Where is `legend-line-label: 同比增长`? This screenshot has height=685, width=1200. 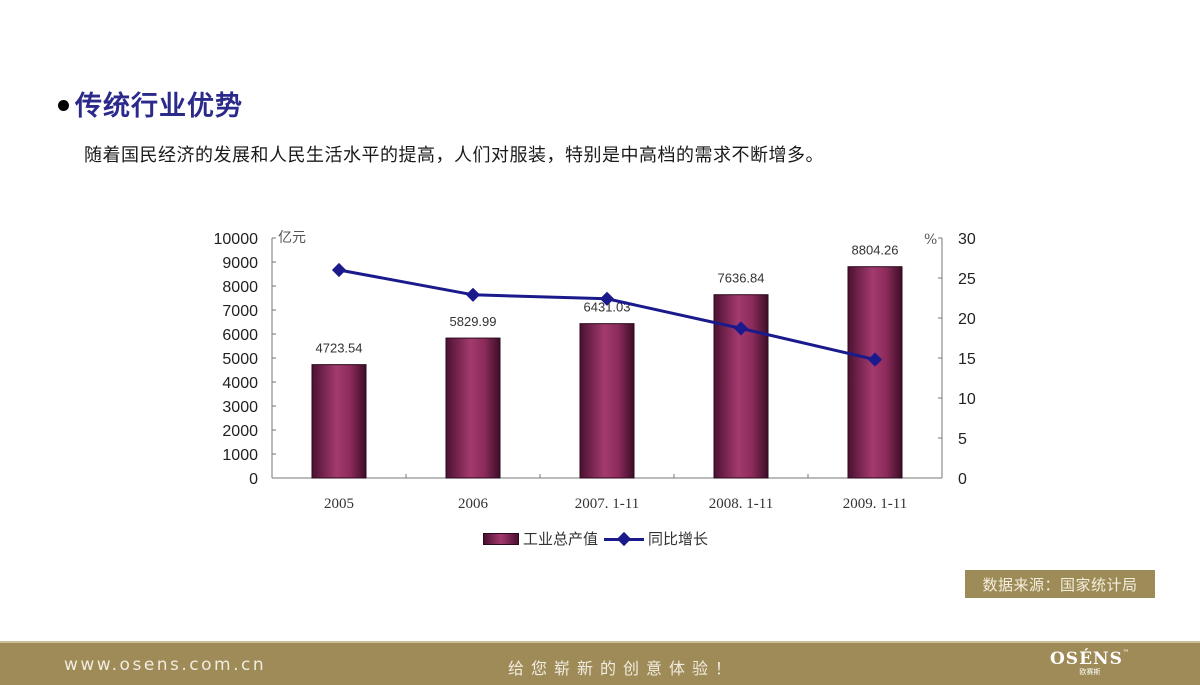 legend-line-label: 同比增长 is located at coordinates (678, 539).